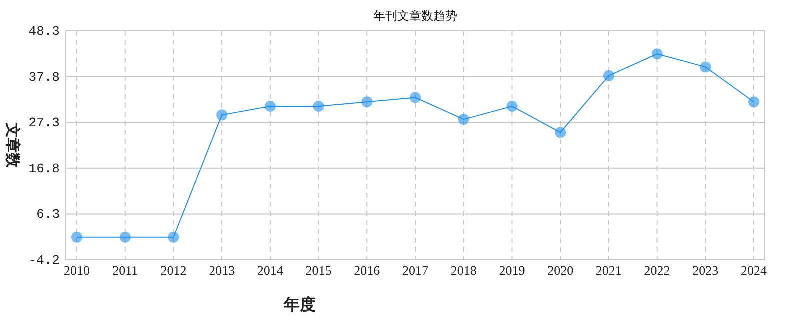  What do you see at coordinates (44, 77) in the screenshot?
I see `y-tick-label: 37.8` at bounding box center [44, 77].